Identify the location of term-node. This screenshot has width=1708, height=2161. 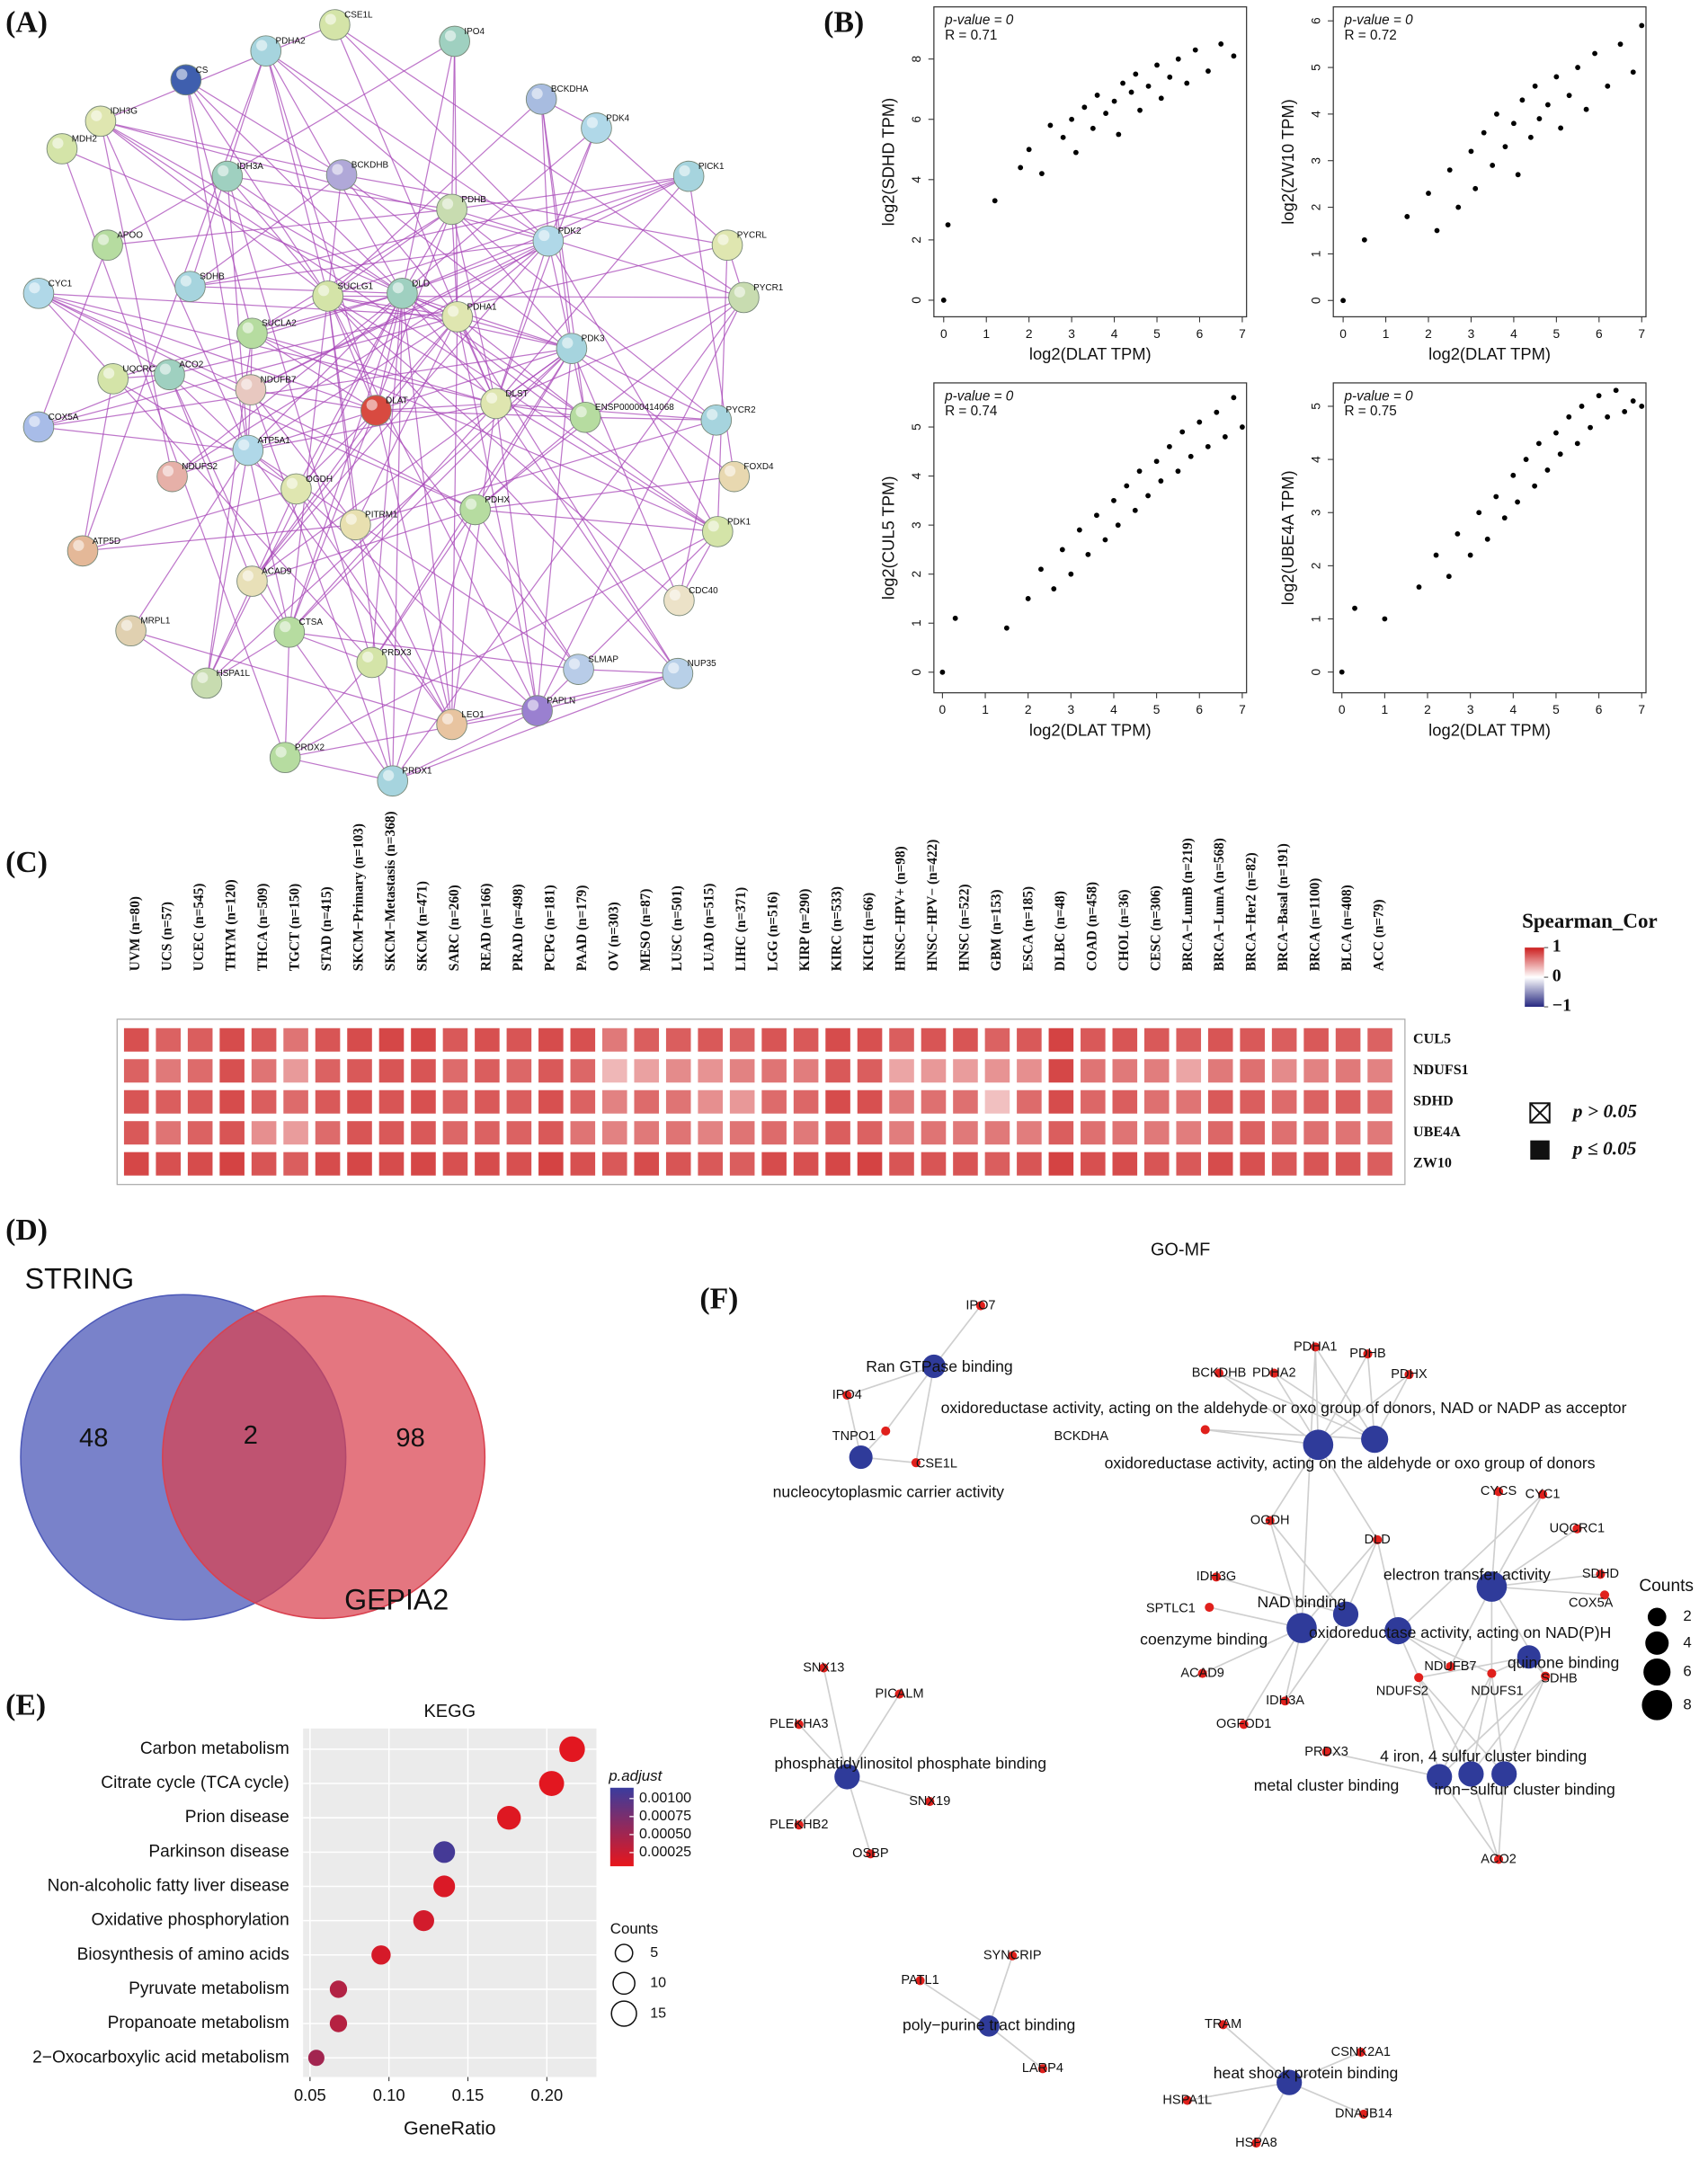
(989, 2026).